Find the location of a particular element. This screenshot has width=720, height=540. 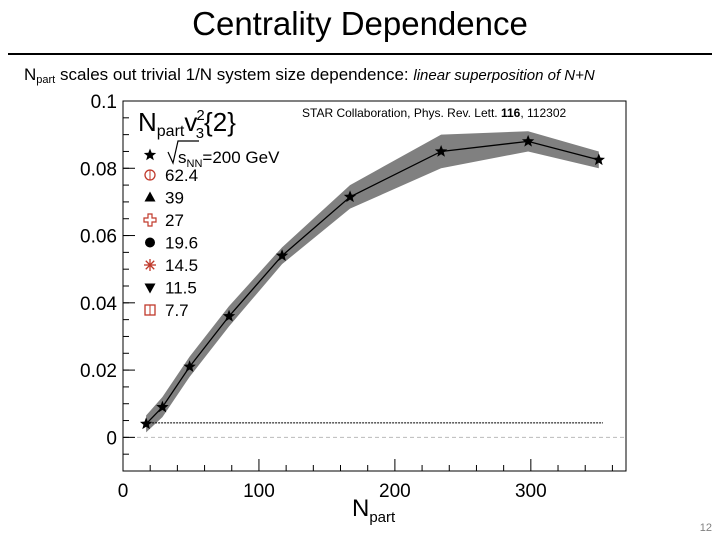

legend-marker-triangle-down is located at coordinates (150, 288).